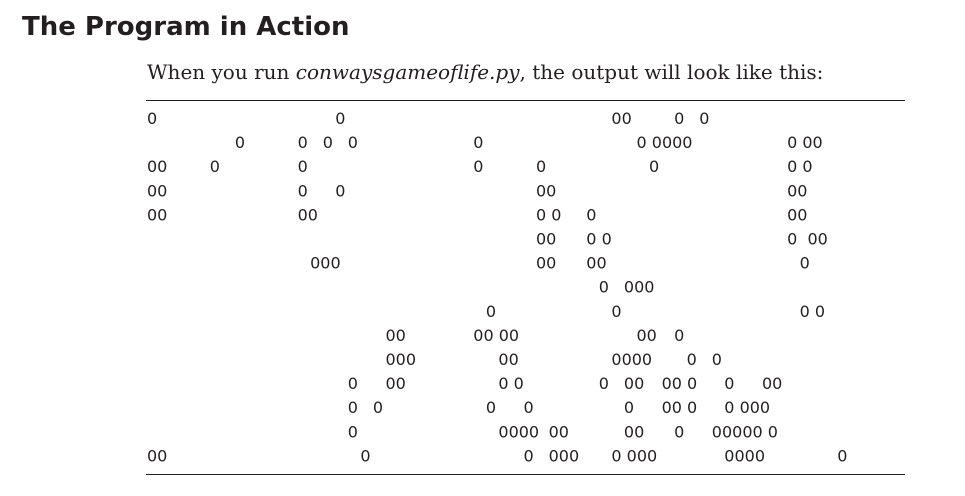 The image size is (965, 496). Describe the element at coordinates (745, 431) in the screenshot. I see `output-cell: 00000 0` at that location.